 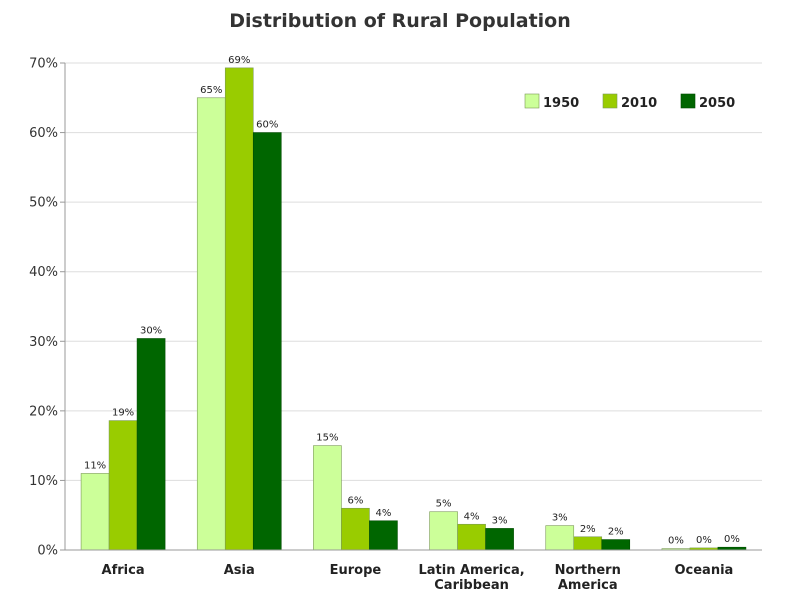 I want to click on x-category-label: Asia, so click(x=239, y=570).